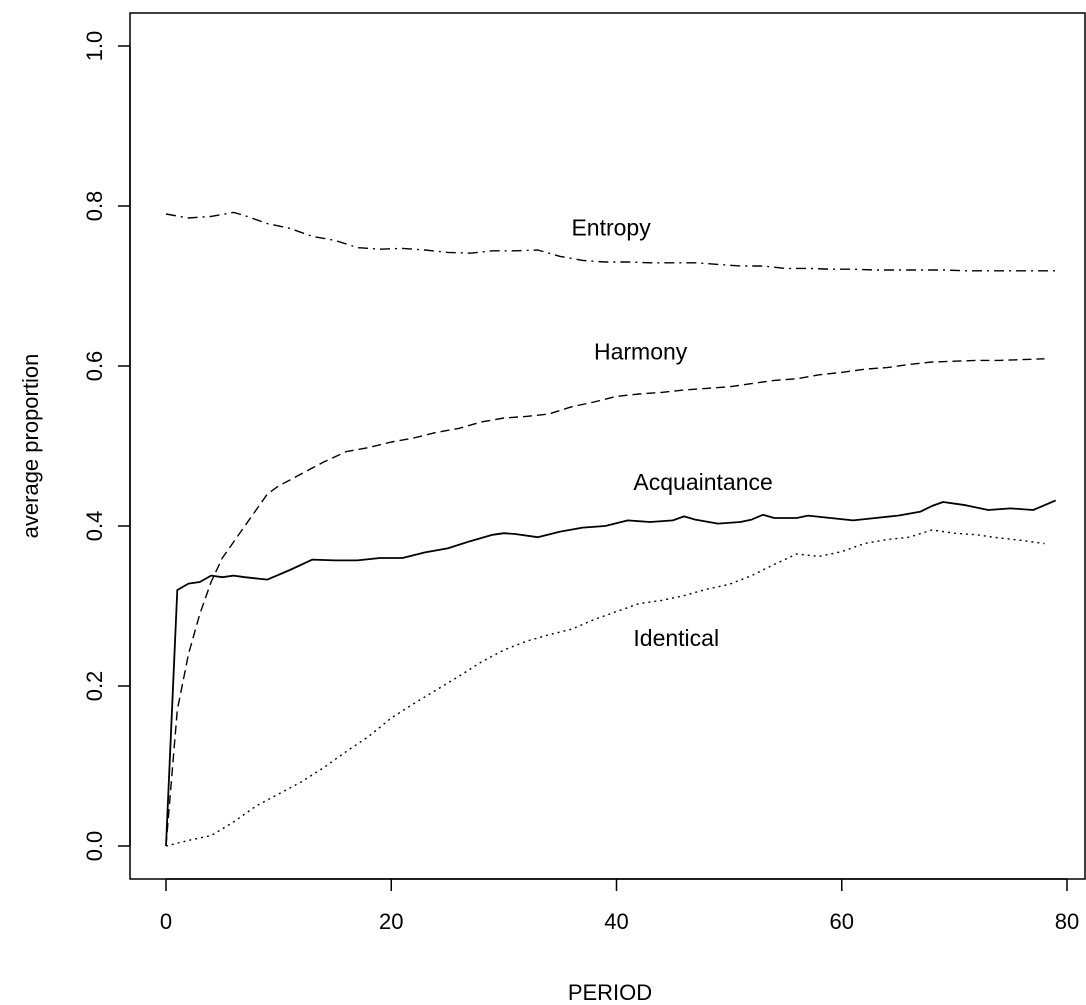 The height and width of the screenshot is (1005, 1086). Describe the element at coordinates (106, 446) in the screenshot. I see `y-axis: 0.0 0.2 0.4 0.6 0.8 1.0` at that location.